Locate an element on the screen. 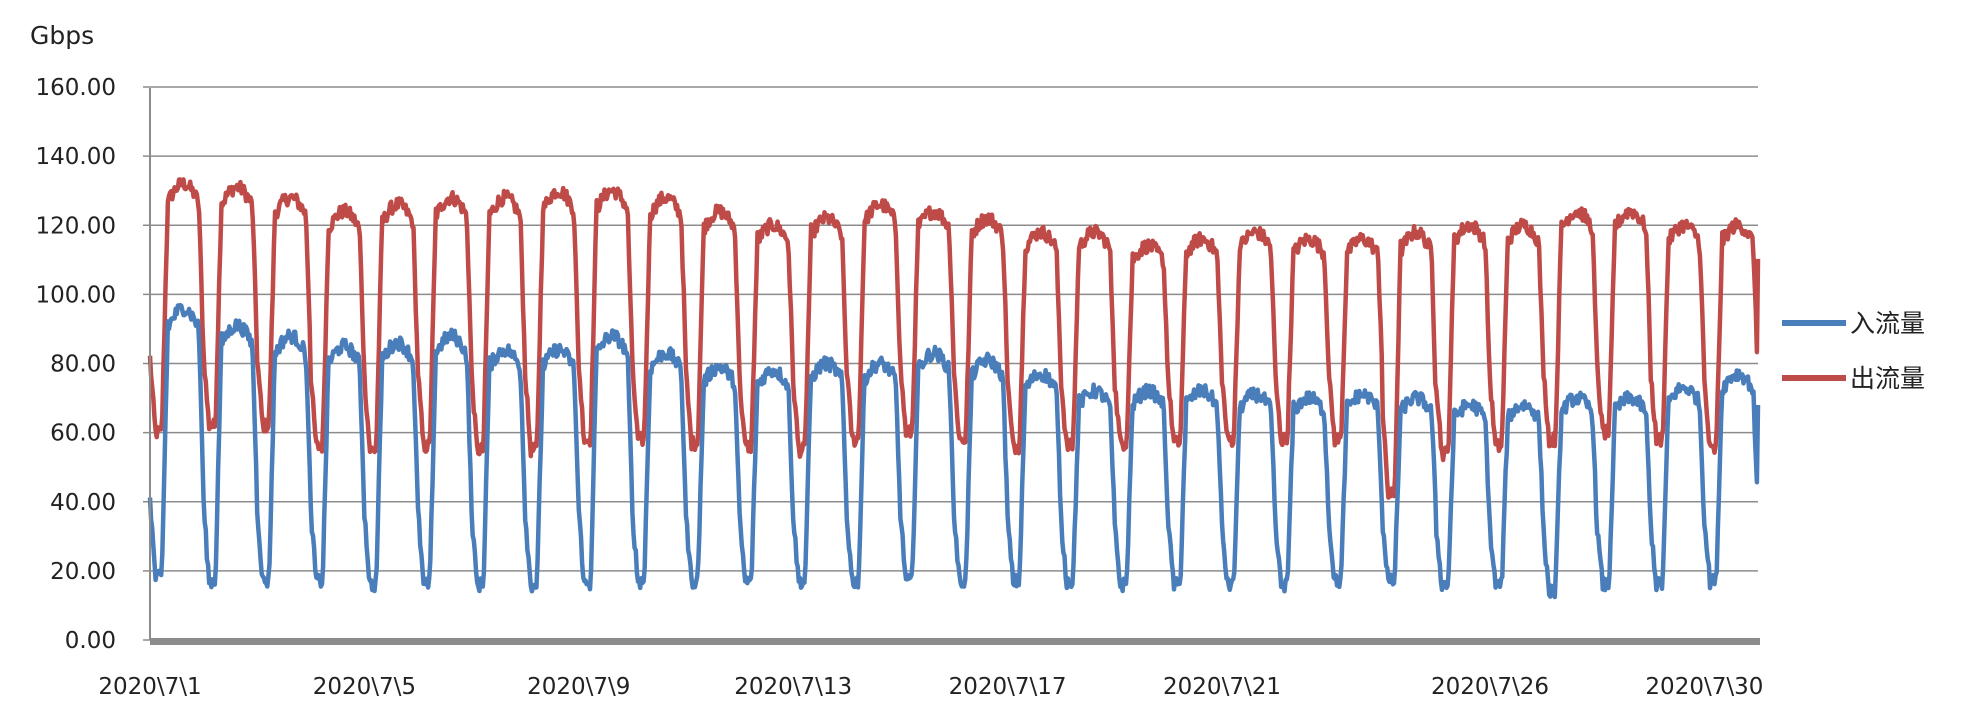 This screenshot has width=1971, height=717. y-tick-label: 120.00 is located at coordinates (76, 226).